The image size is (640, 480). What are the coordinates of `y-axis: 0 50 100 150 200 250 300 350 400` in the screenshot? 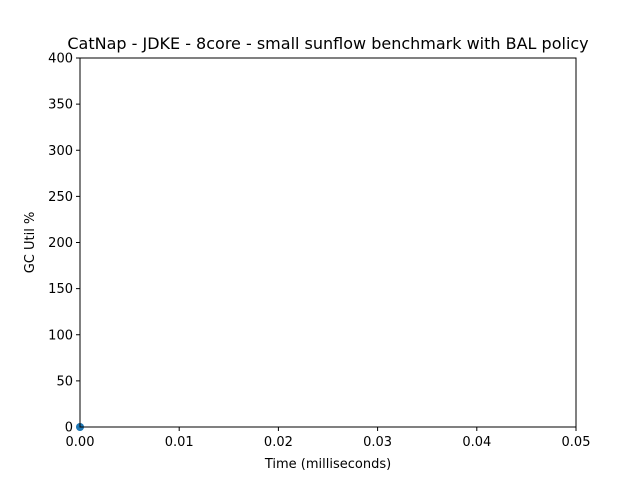 It's located at (64, 244).